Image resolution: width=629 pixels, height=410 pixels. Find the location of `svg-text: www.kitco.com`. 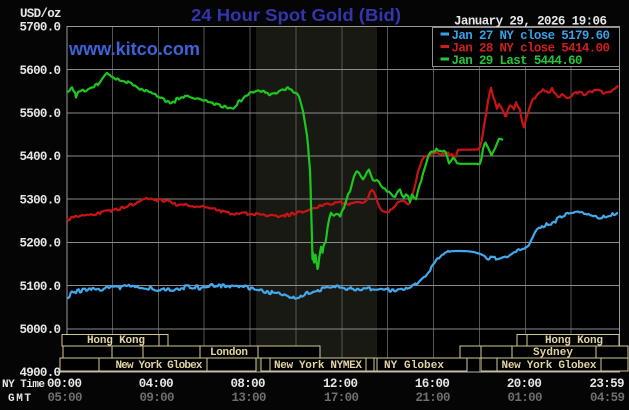

svg-text: www.kitco.com is located at coordinates (134, 49).